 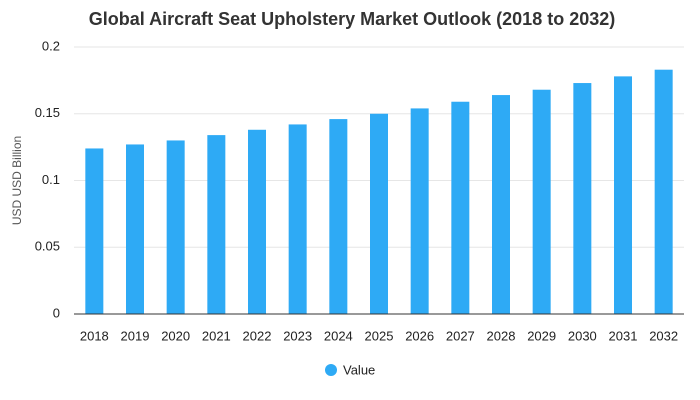 What do you see at coordinates (331, 370) in the screenshot?
I see `legend-marker` at bounding box center [331, 370].